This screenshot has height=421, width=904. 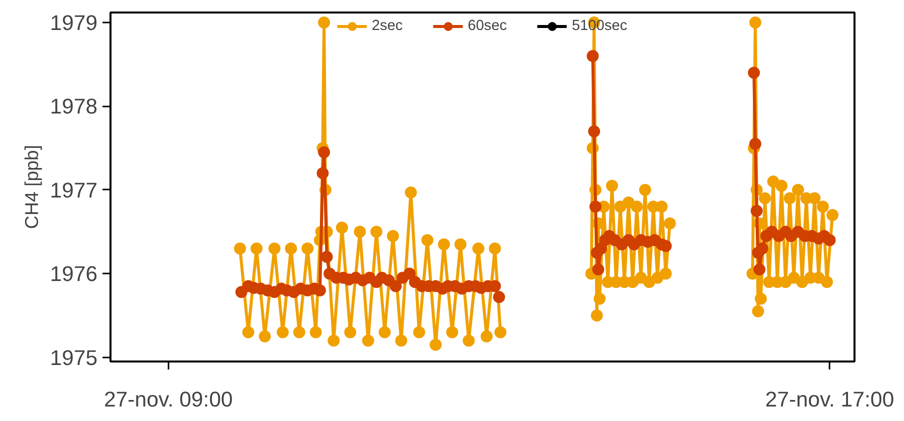 What do you see at coordinates (74, 190) in the screenshot?
I see `y-tick-label: 1977` at bounding box center [74, 190].